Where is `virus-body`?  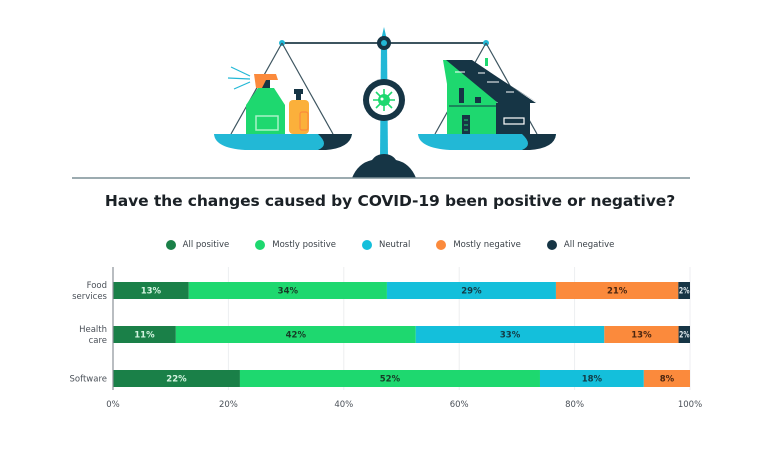
virus-body is located at coordinates (384, 100).